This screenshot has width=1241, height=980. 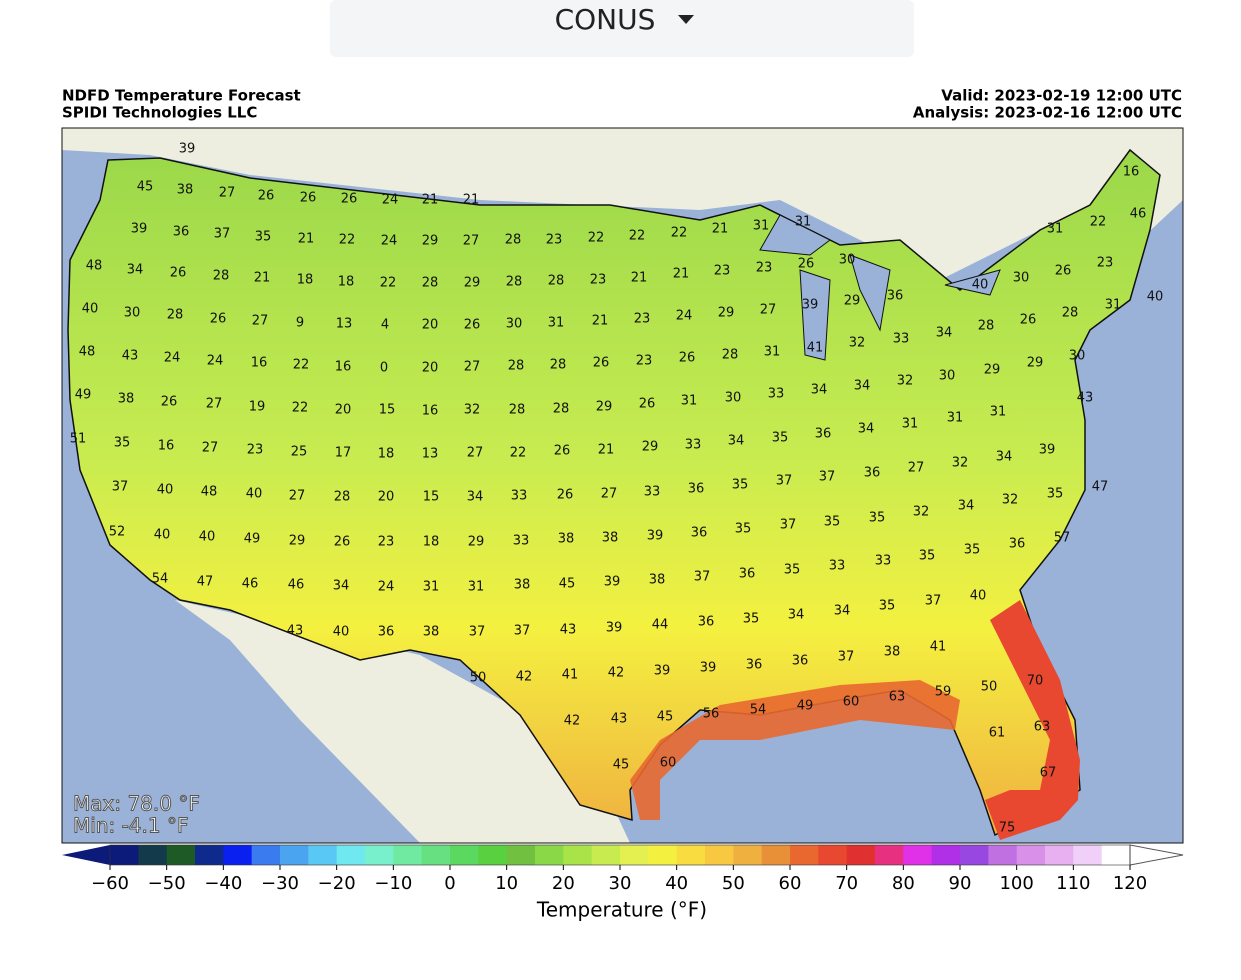 What do you see at coordinates (172, 358) in the screenshot?
I see `station-temp: 24` at bounding box center [172, 358].